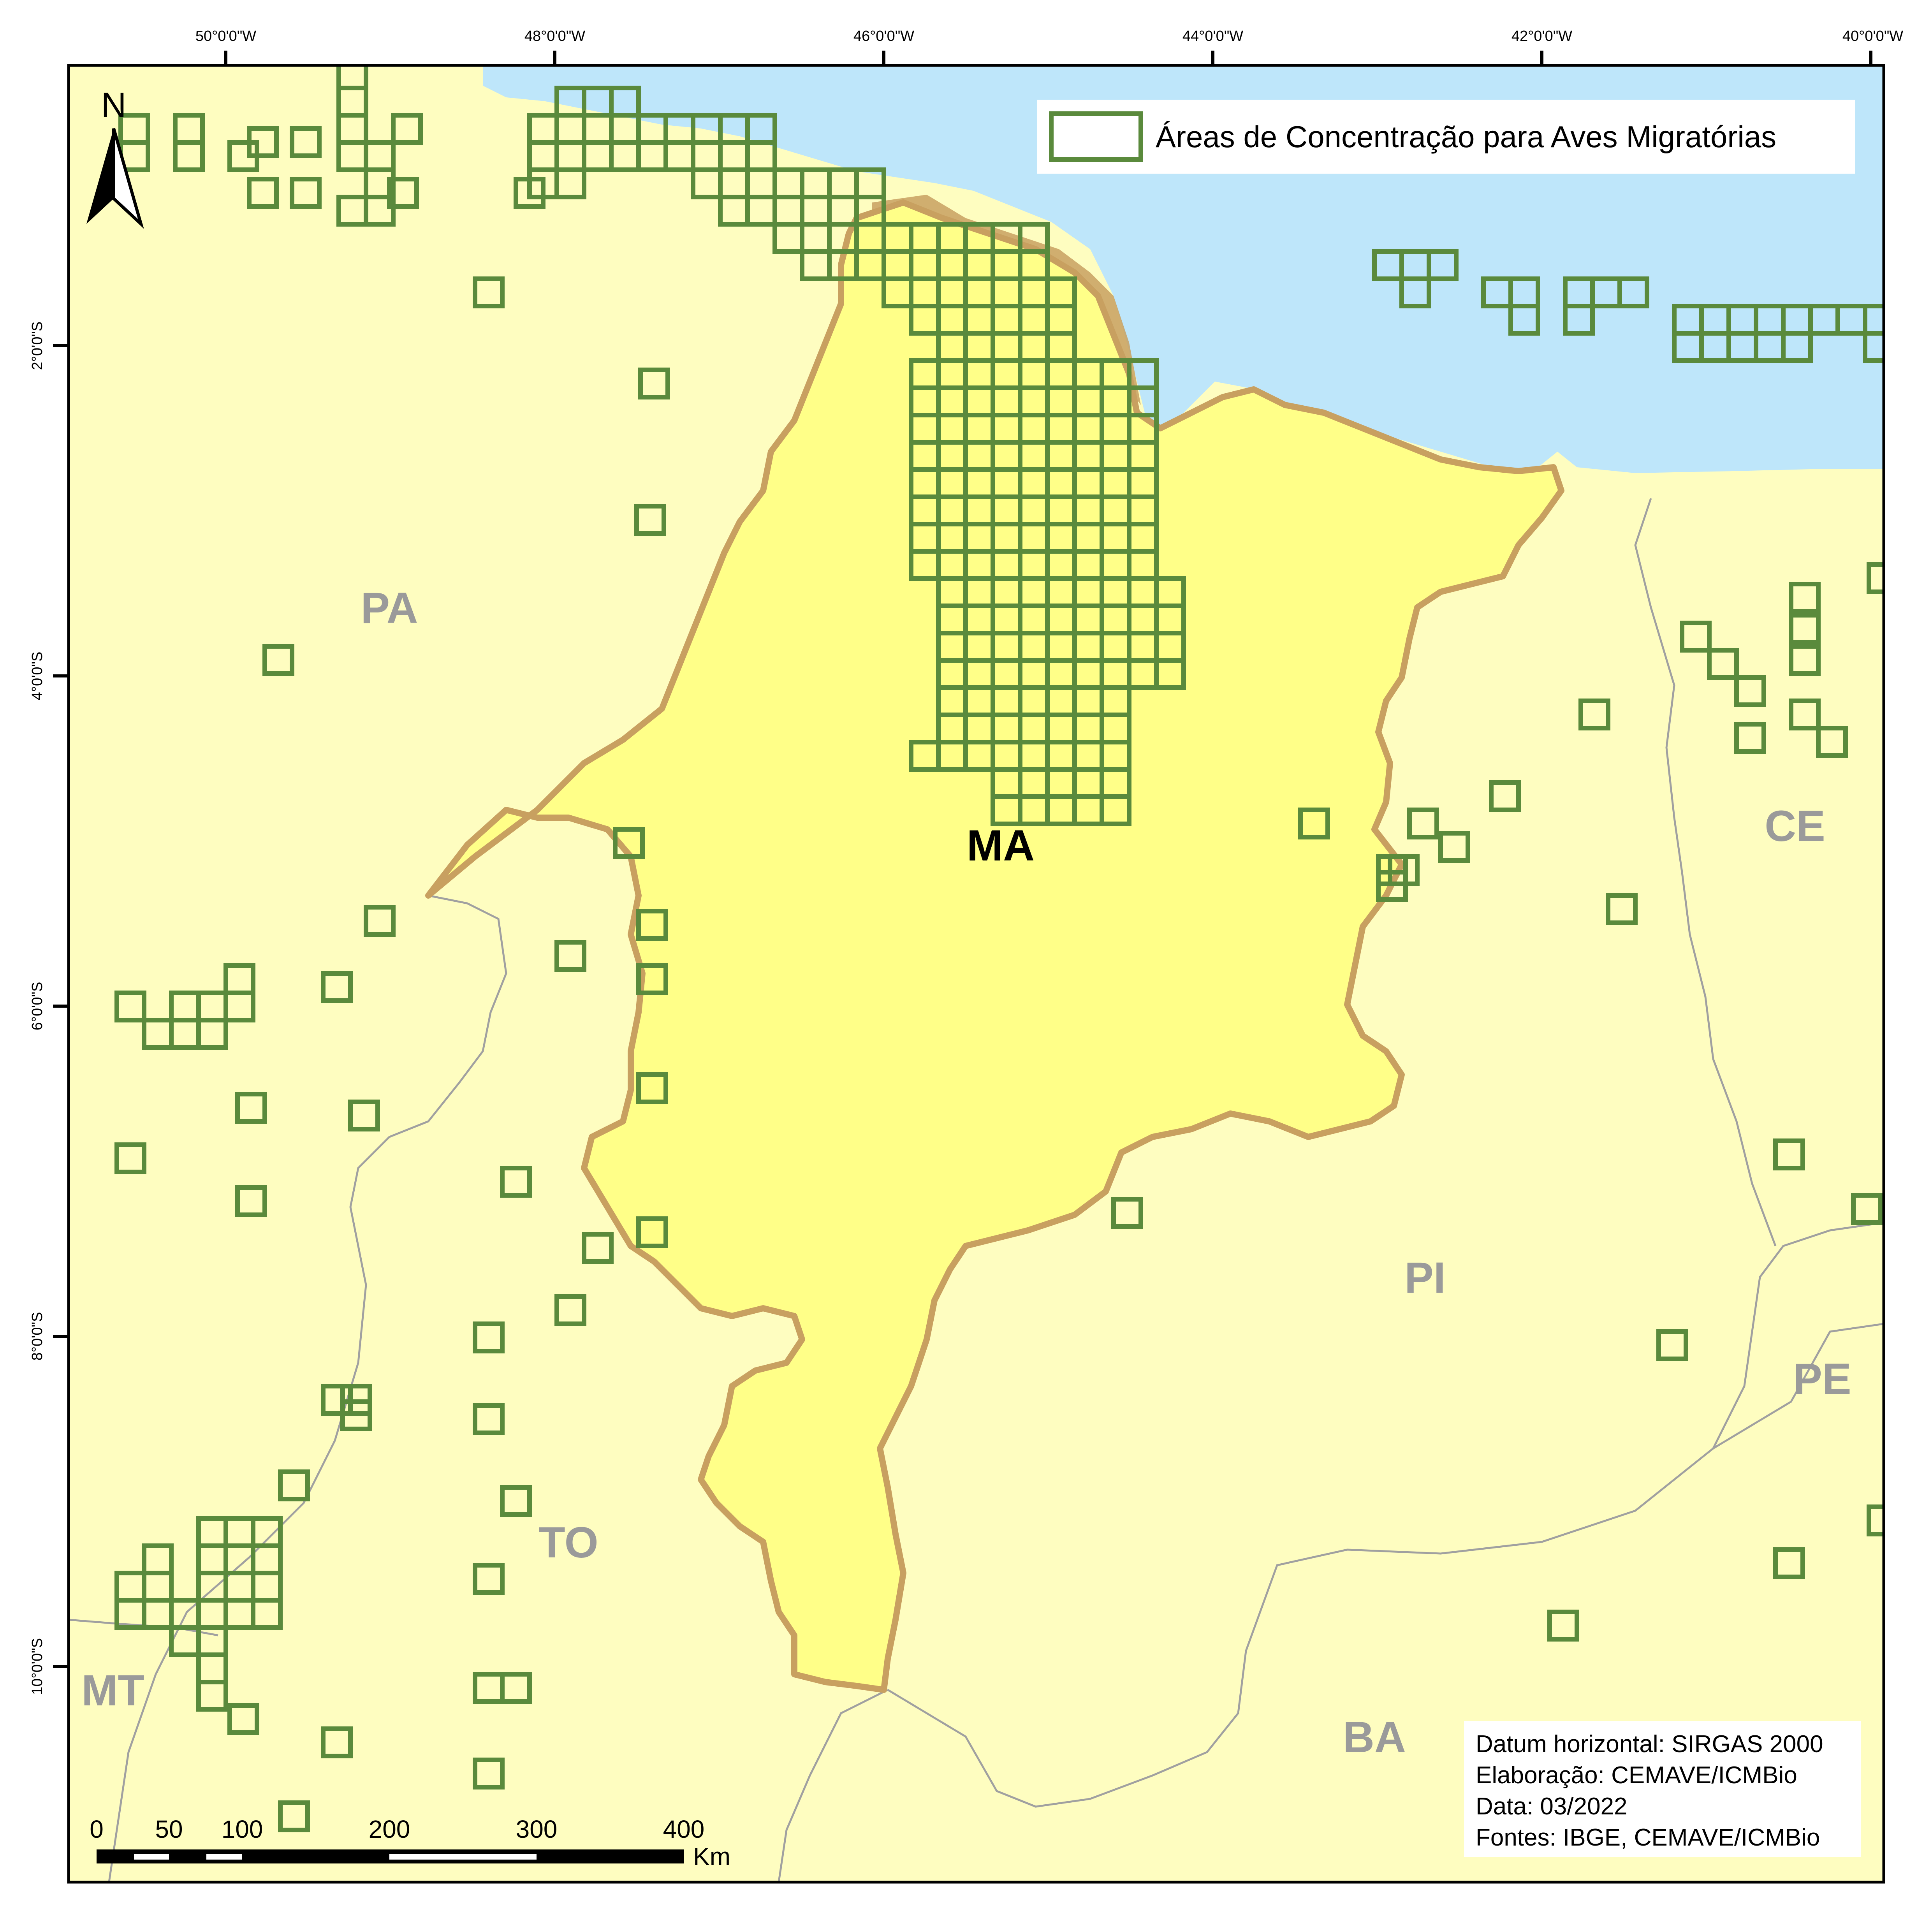  I want to click on scale-tick-50: 50, so click(169, 1829).